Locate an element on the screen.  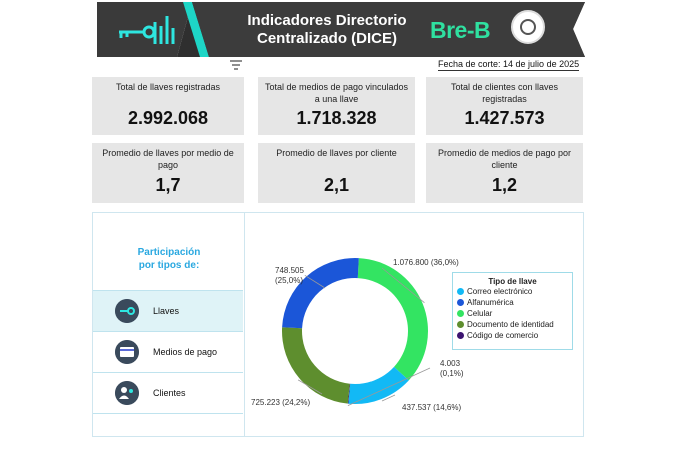
legend-item: Correo electrónico is located at coordinates (512, 291).